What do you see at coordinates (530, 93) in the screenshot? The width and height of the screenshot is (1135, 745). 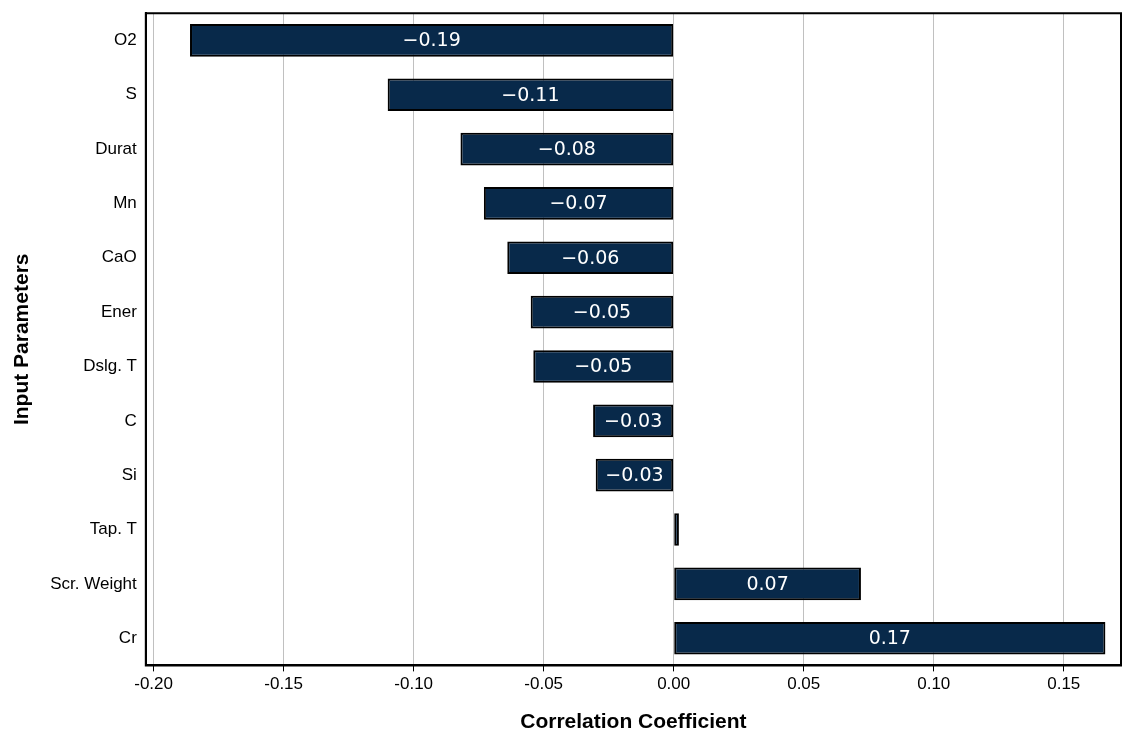 I see `data-label: −0.11` at bounding box center [530, 93].